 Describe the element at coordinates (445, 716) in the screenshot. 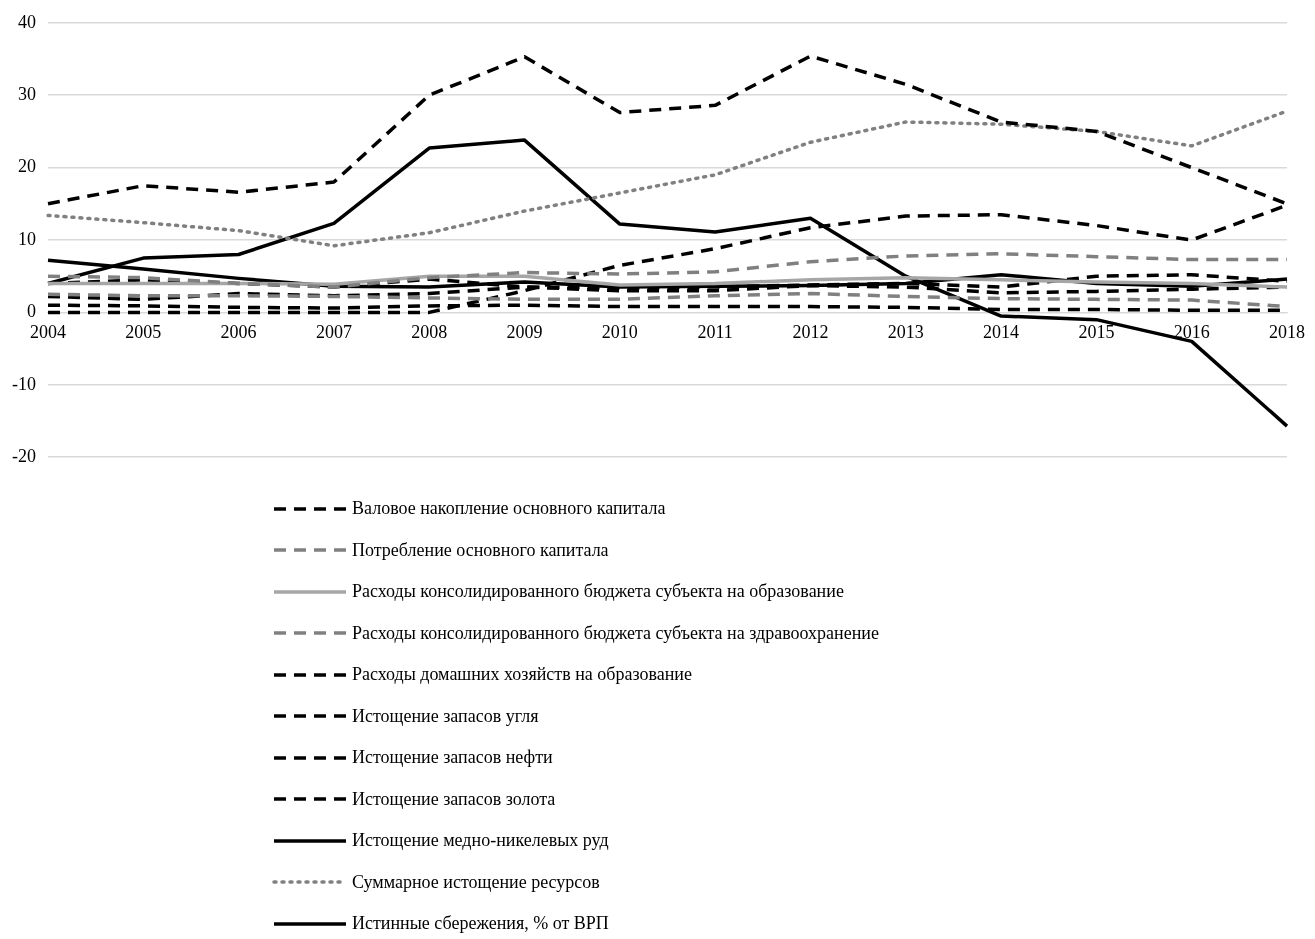

I see `legend-label: Истощение запасов угля` at that location.